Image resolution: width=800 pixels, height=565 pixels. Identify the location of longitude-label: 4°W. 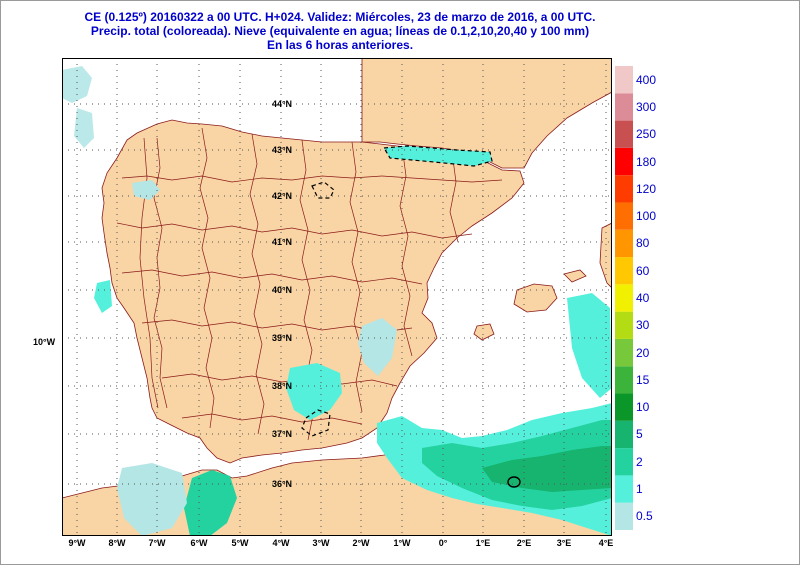
(281, 543).